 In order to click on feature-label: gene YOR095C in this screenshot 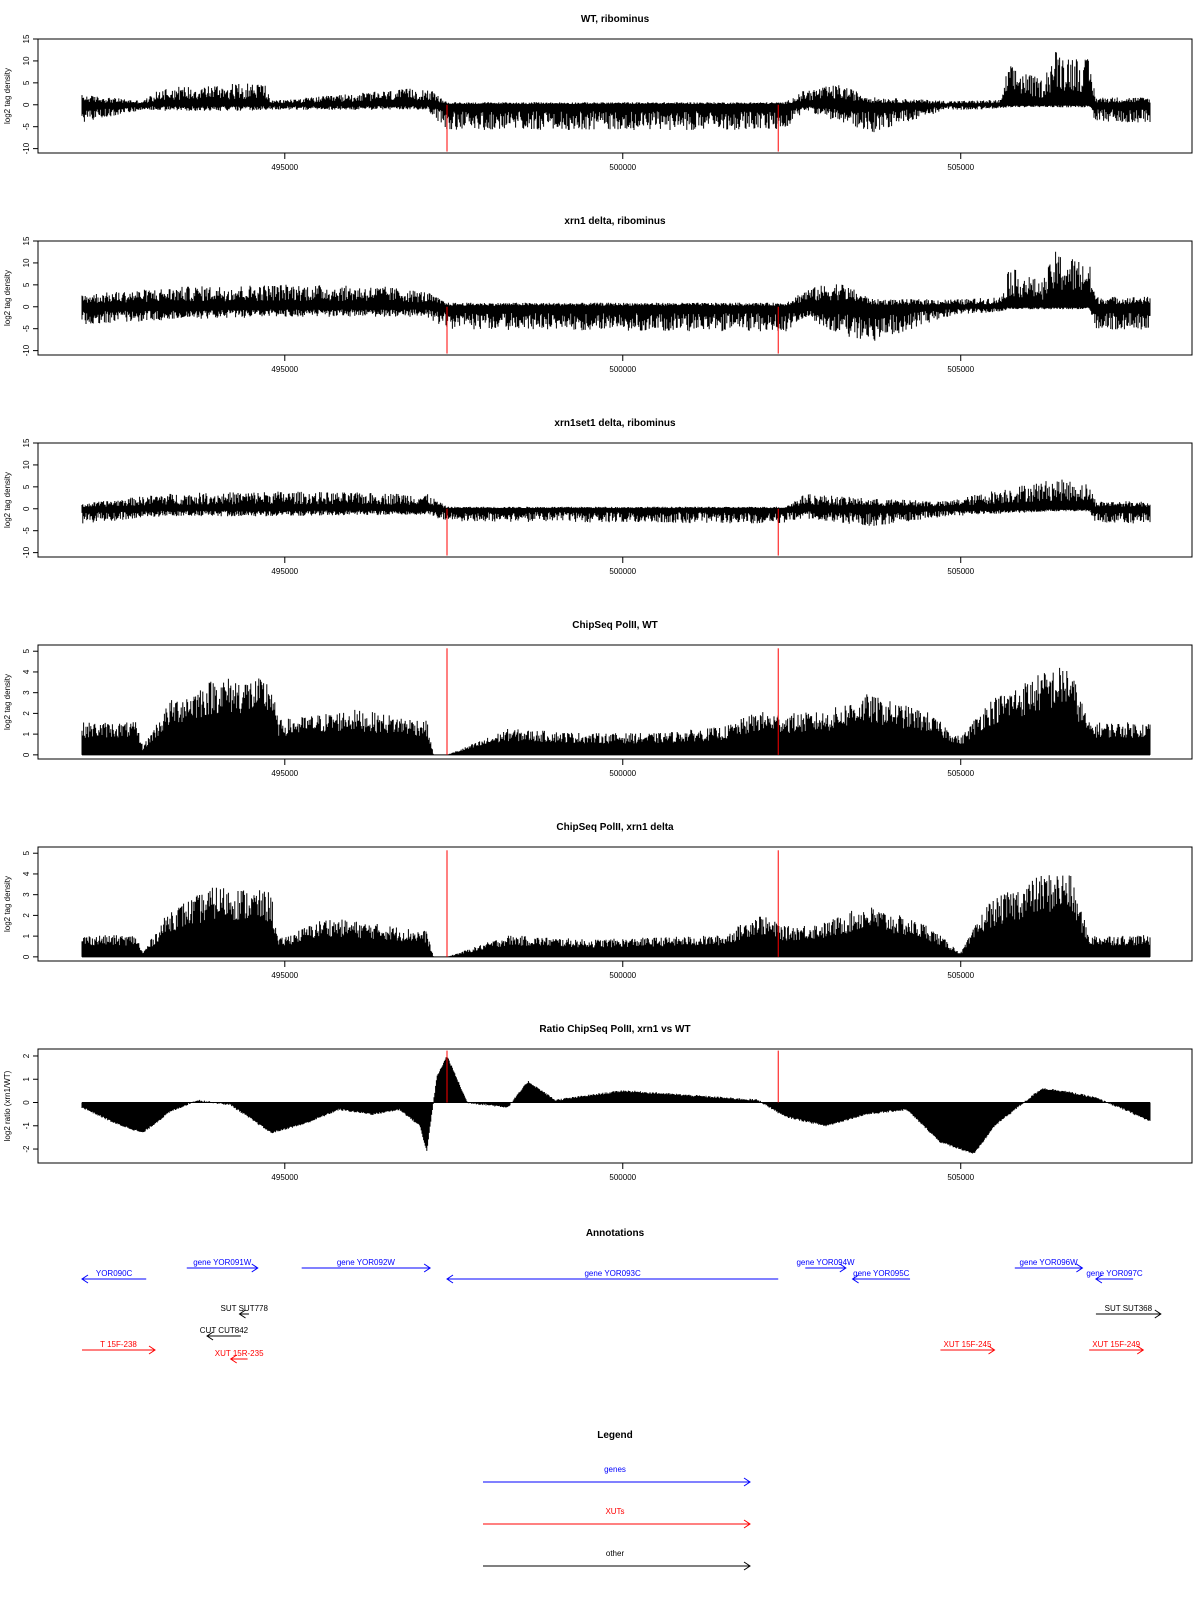, I will do `click(881, 1273)`.